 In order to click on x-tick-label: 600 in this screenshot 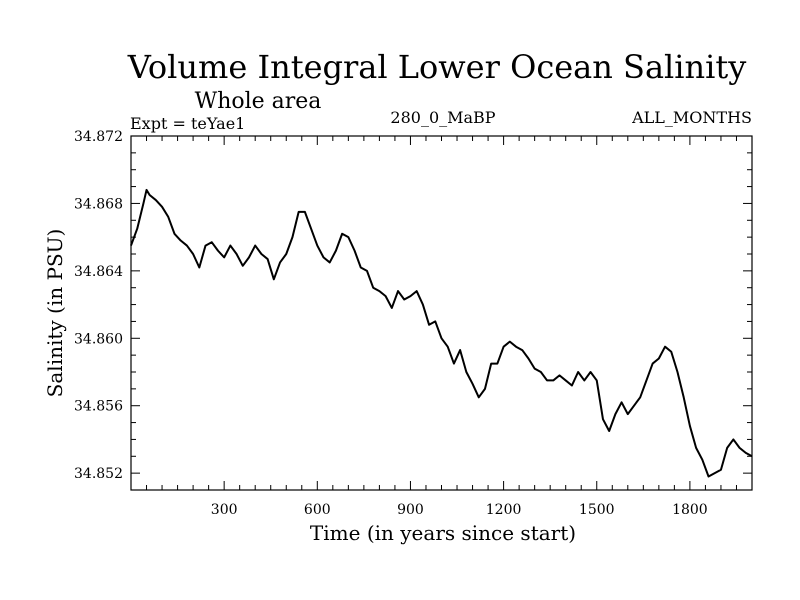, I will do `click(317, 510)`.